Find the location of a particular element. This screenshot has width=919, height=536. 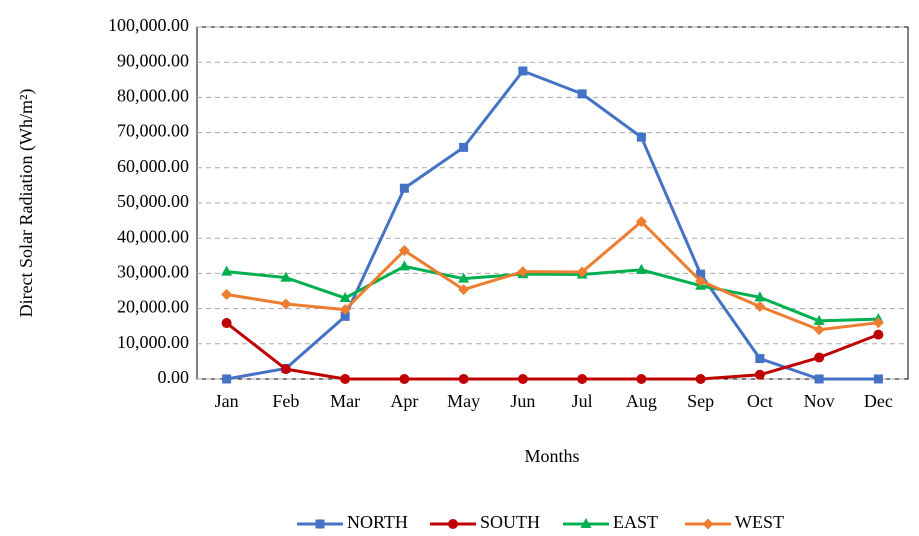

y-tick-label: 50,000.00 is located at coordinates (153, 201).